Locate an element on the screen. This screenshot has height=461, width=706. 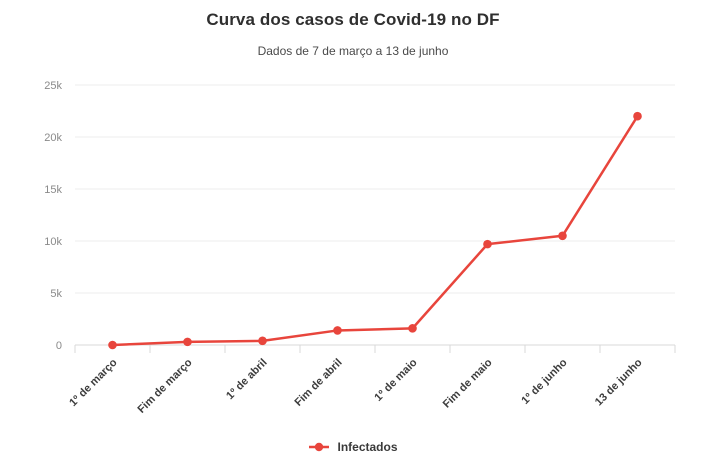
x-axis-category-label: Fim de maio is located at coordinates (468, 383).